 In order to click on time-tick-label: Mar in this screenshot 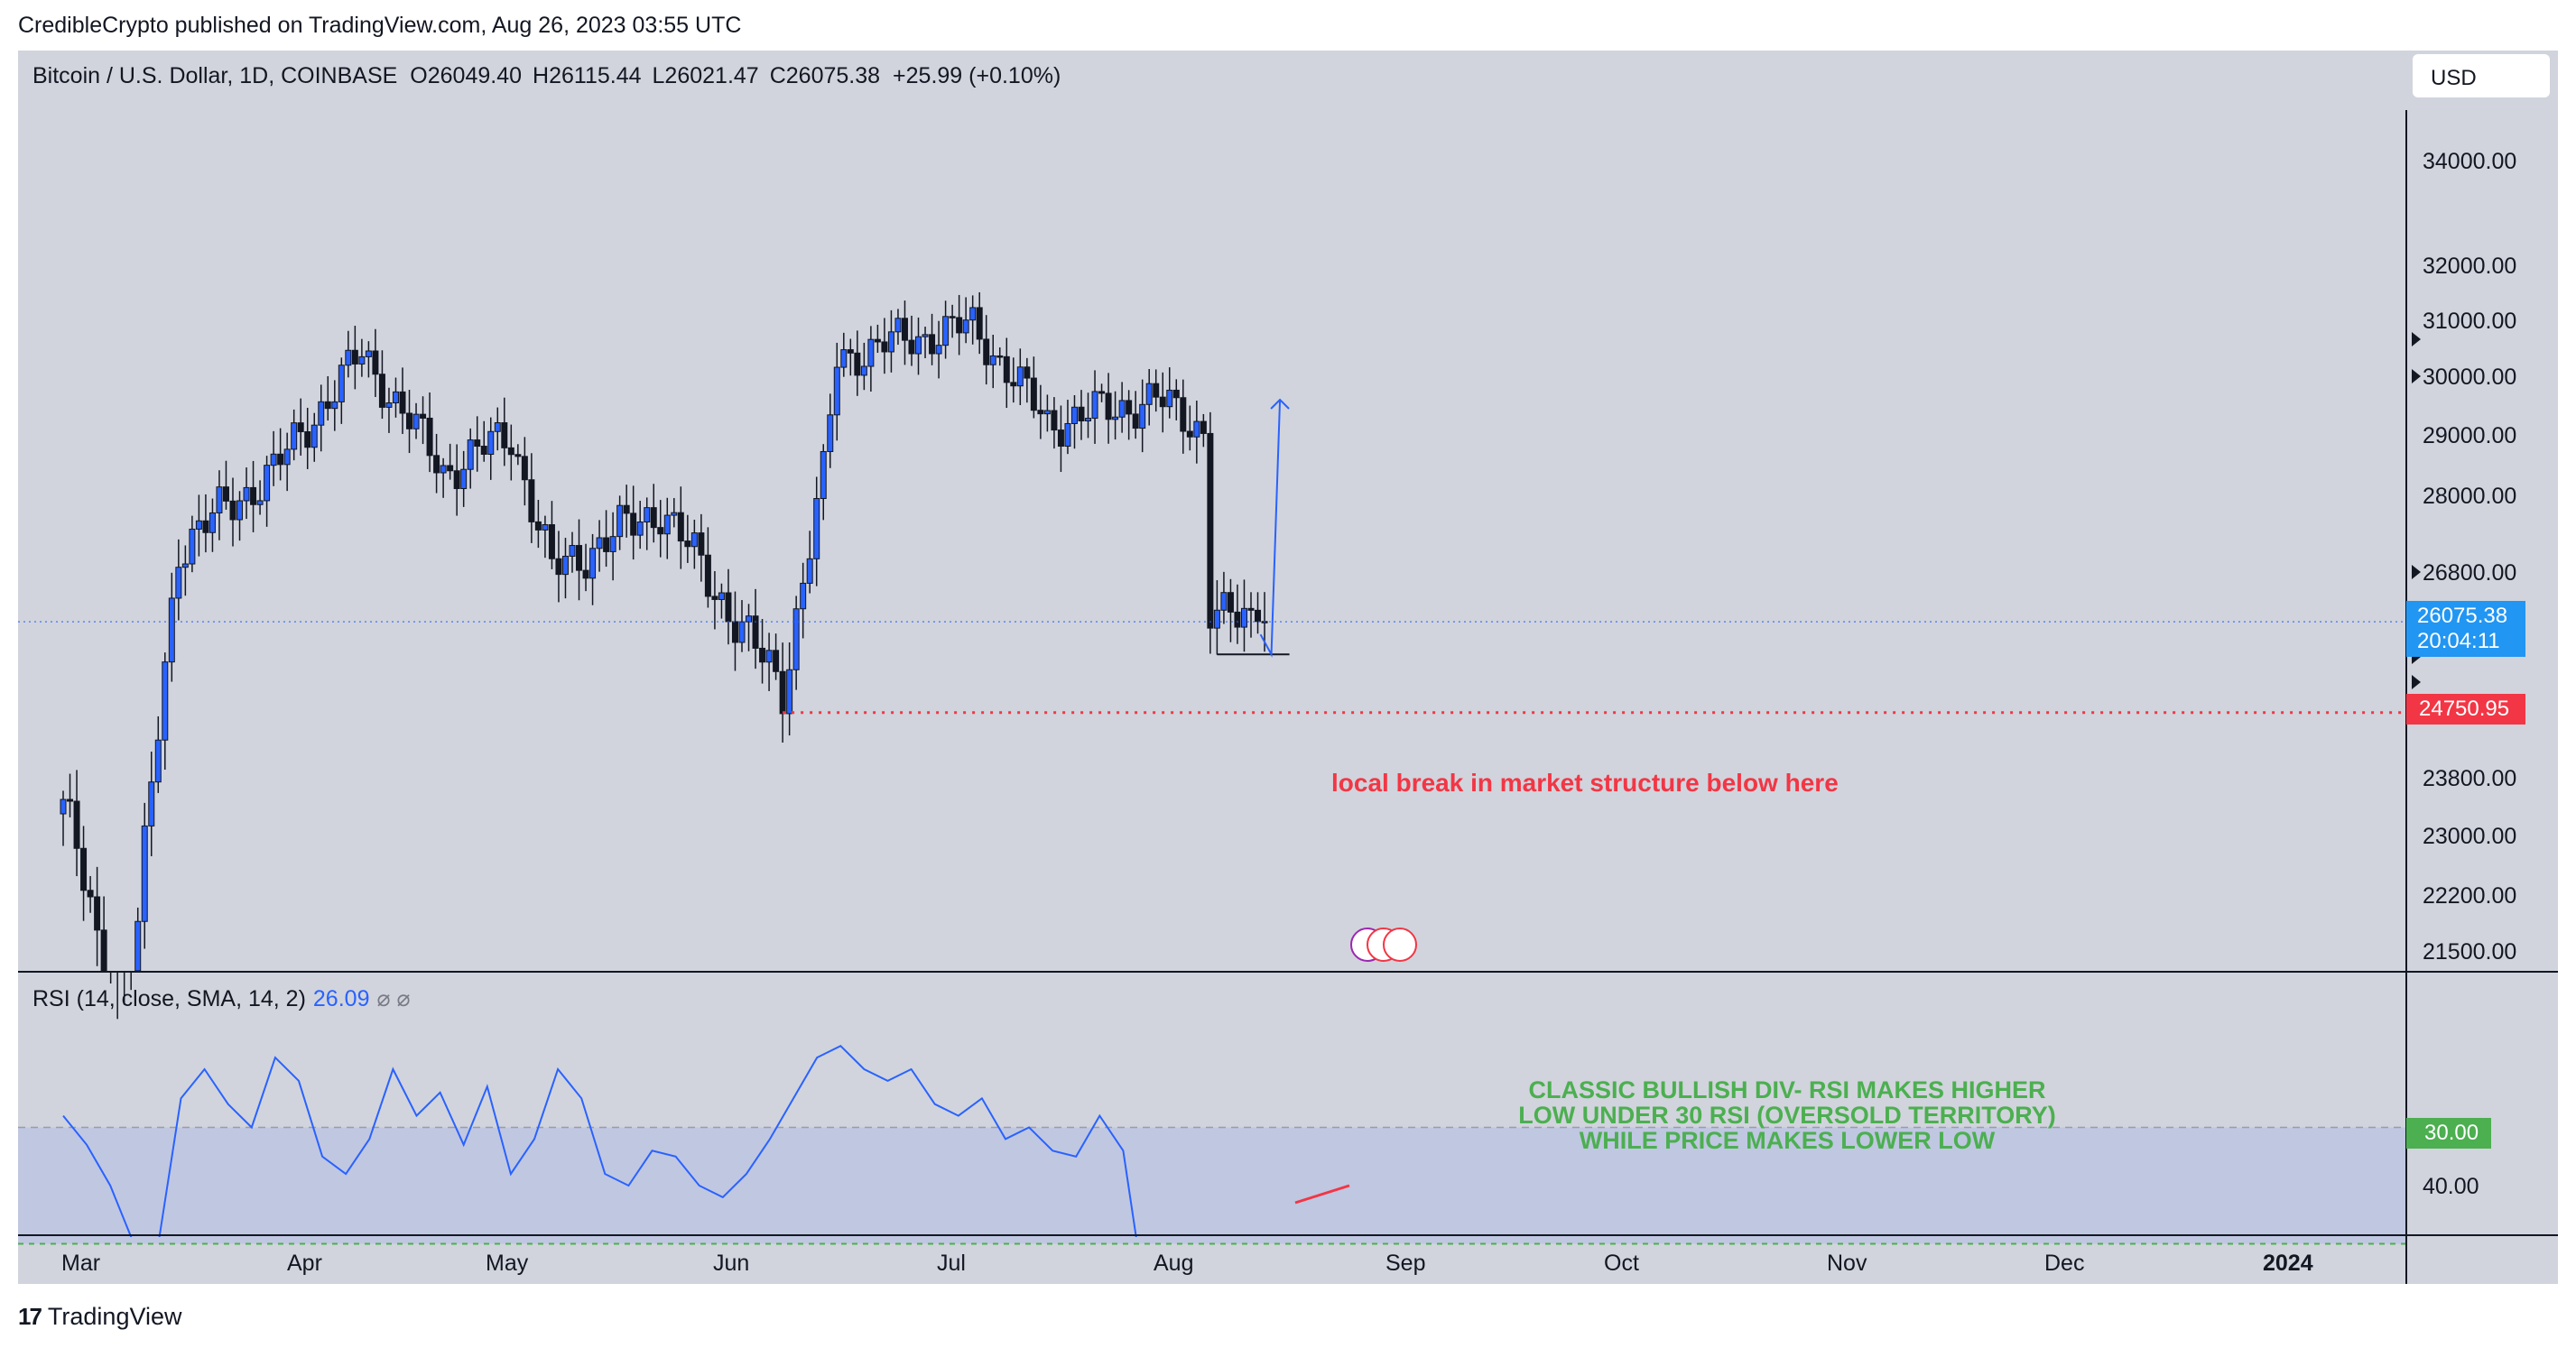, I will do `click(80, 1263)`.